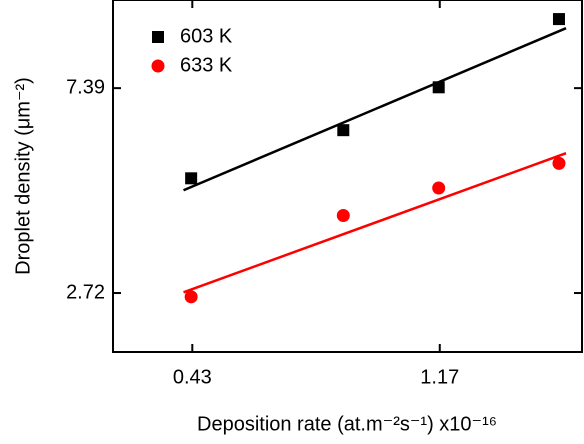  What do you see at coordinates (85, 87) in the screenshot?
I see `y-tick-label: 7.39` at bounding box center [85, 87].